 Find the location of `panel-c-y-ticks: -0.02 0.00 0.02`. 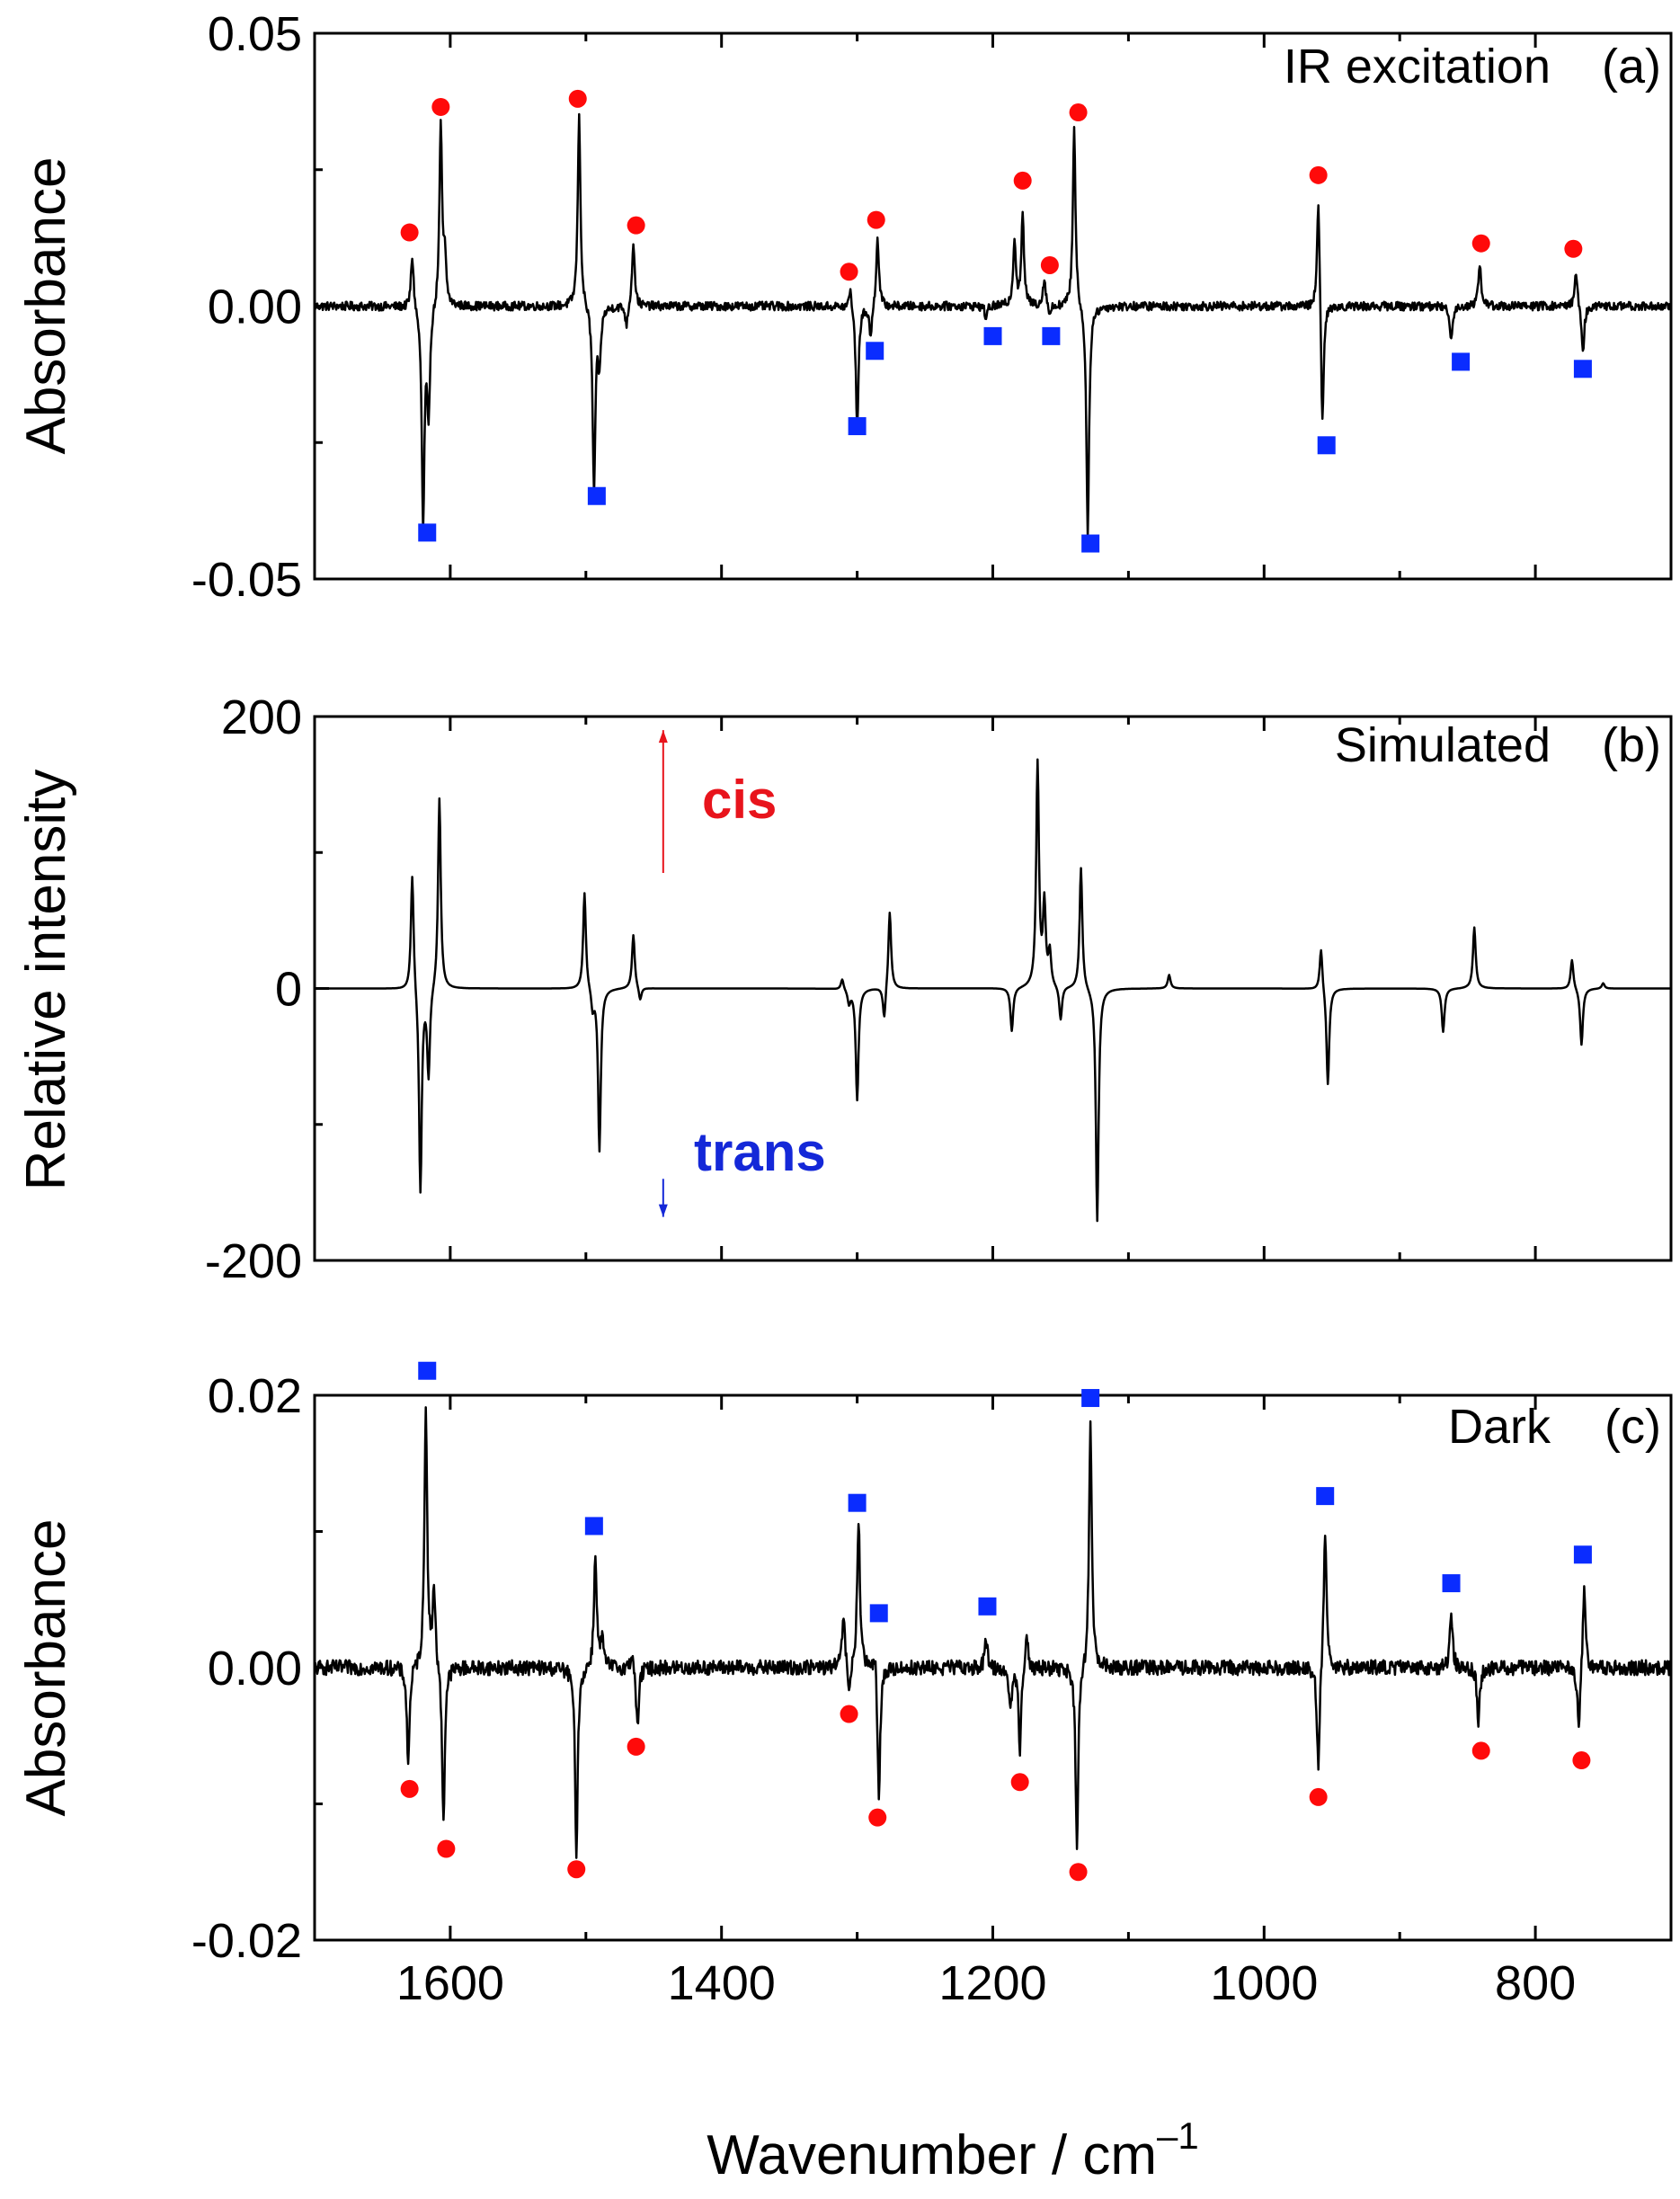

panel-c-y-ticks: -0.02 0.00 0.02 is located at coordinates (260, 1668).